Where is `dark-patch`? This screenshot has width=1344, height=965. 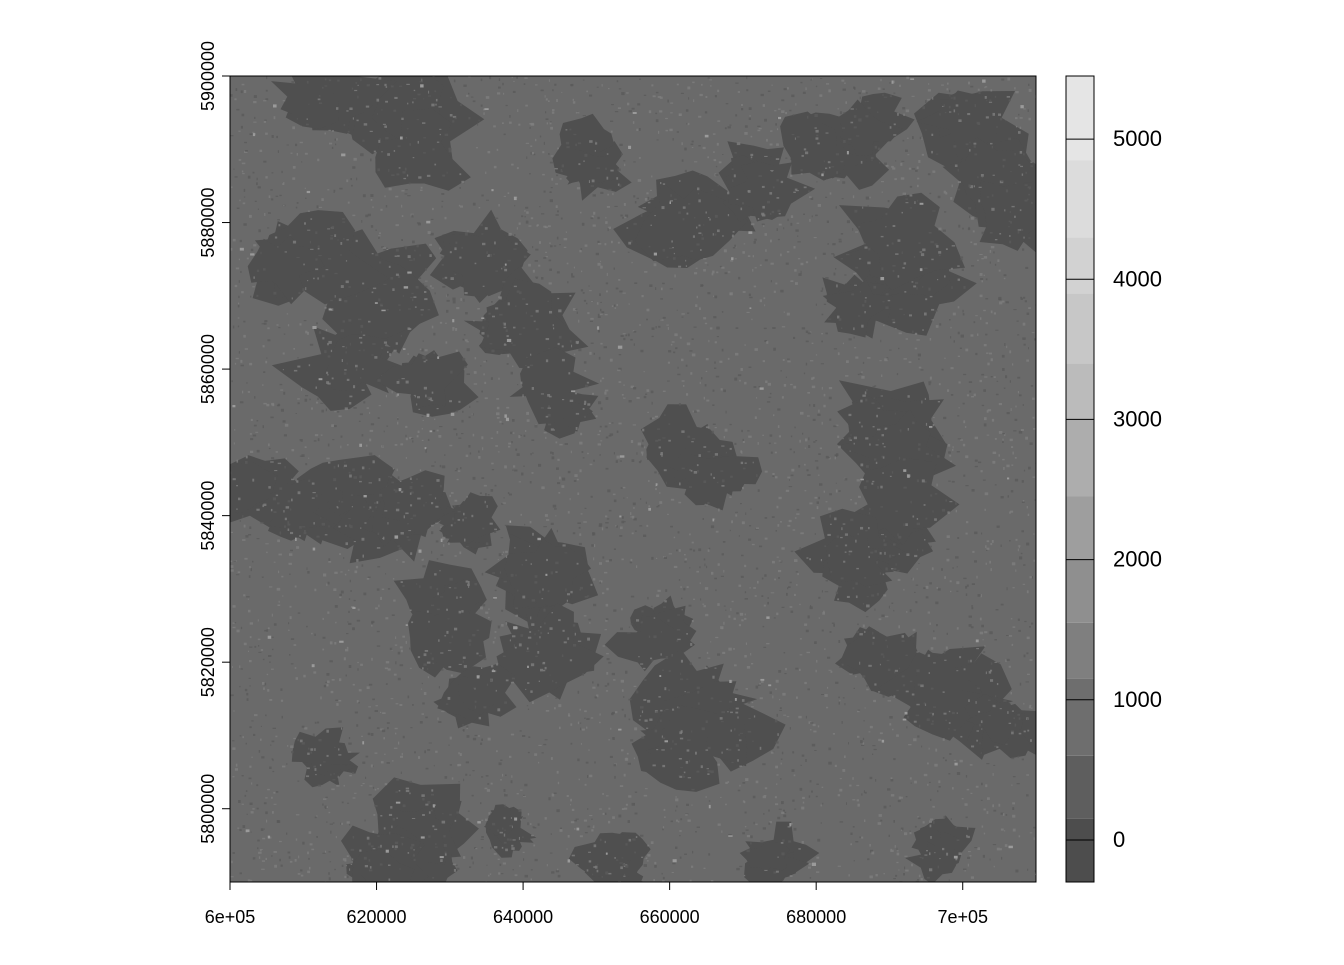 dark-patch is located at coordinates (304, 510).